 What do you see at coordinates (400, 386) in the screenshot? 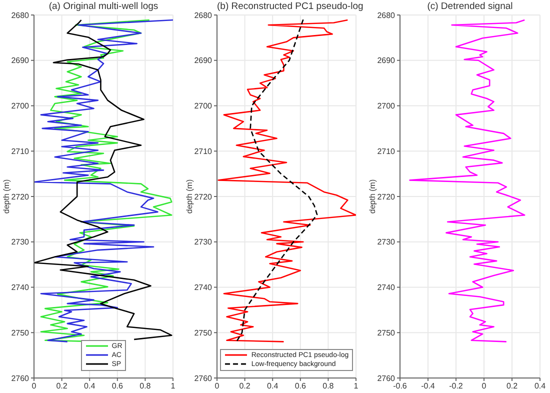
I see `x-tick-label: -0.6` at bounding box center [400, 386].